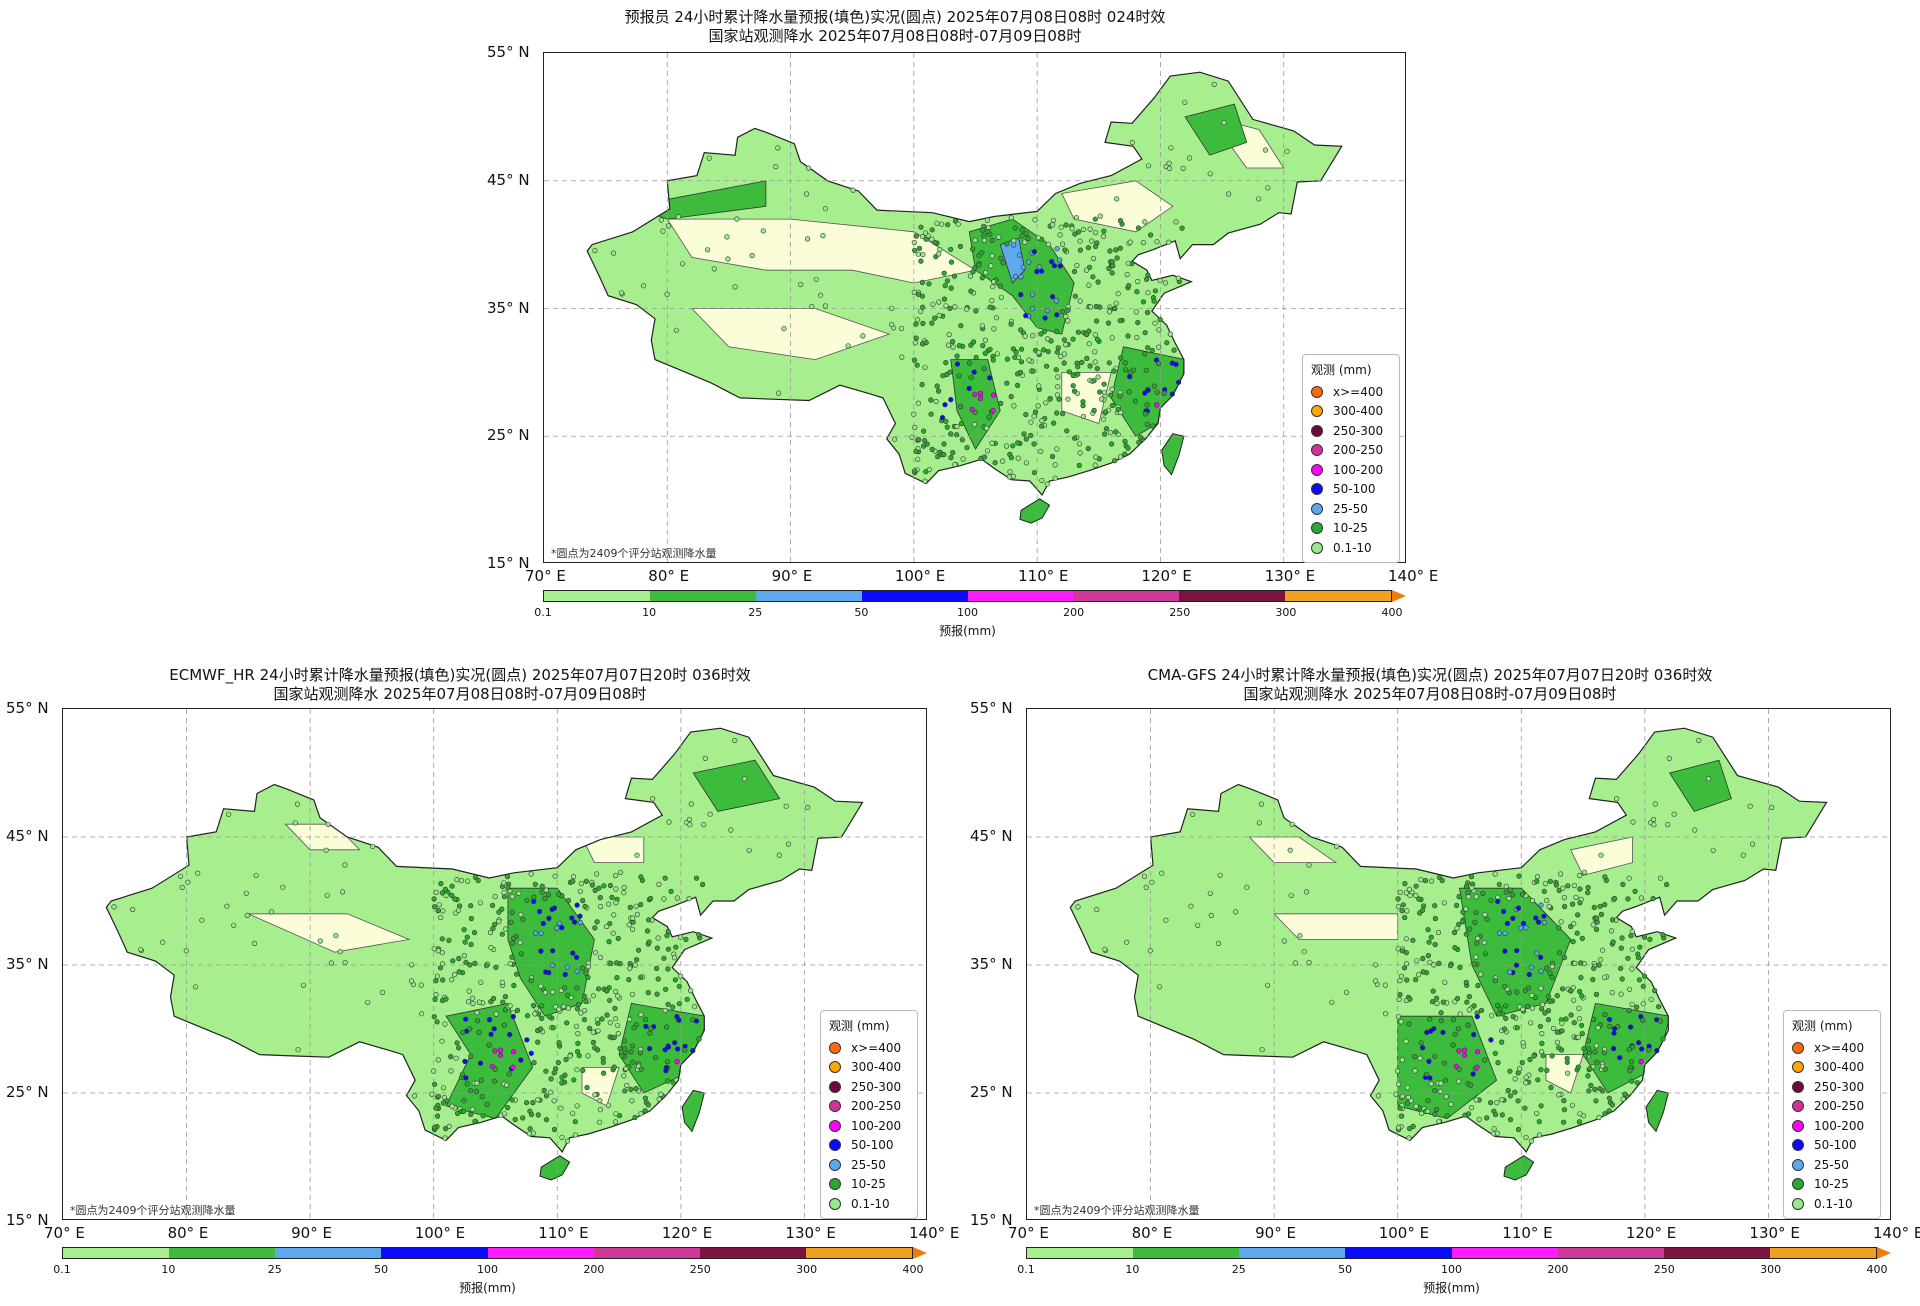 The width and height of the screenshot is (1920, 1306). What do you see at coordinates (1399, 596) in the screenshot?
I see `colorbar-extend-arrow` at bounding box center [1399, 596].